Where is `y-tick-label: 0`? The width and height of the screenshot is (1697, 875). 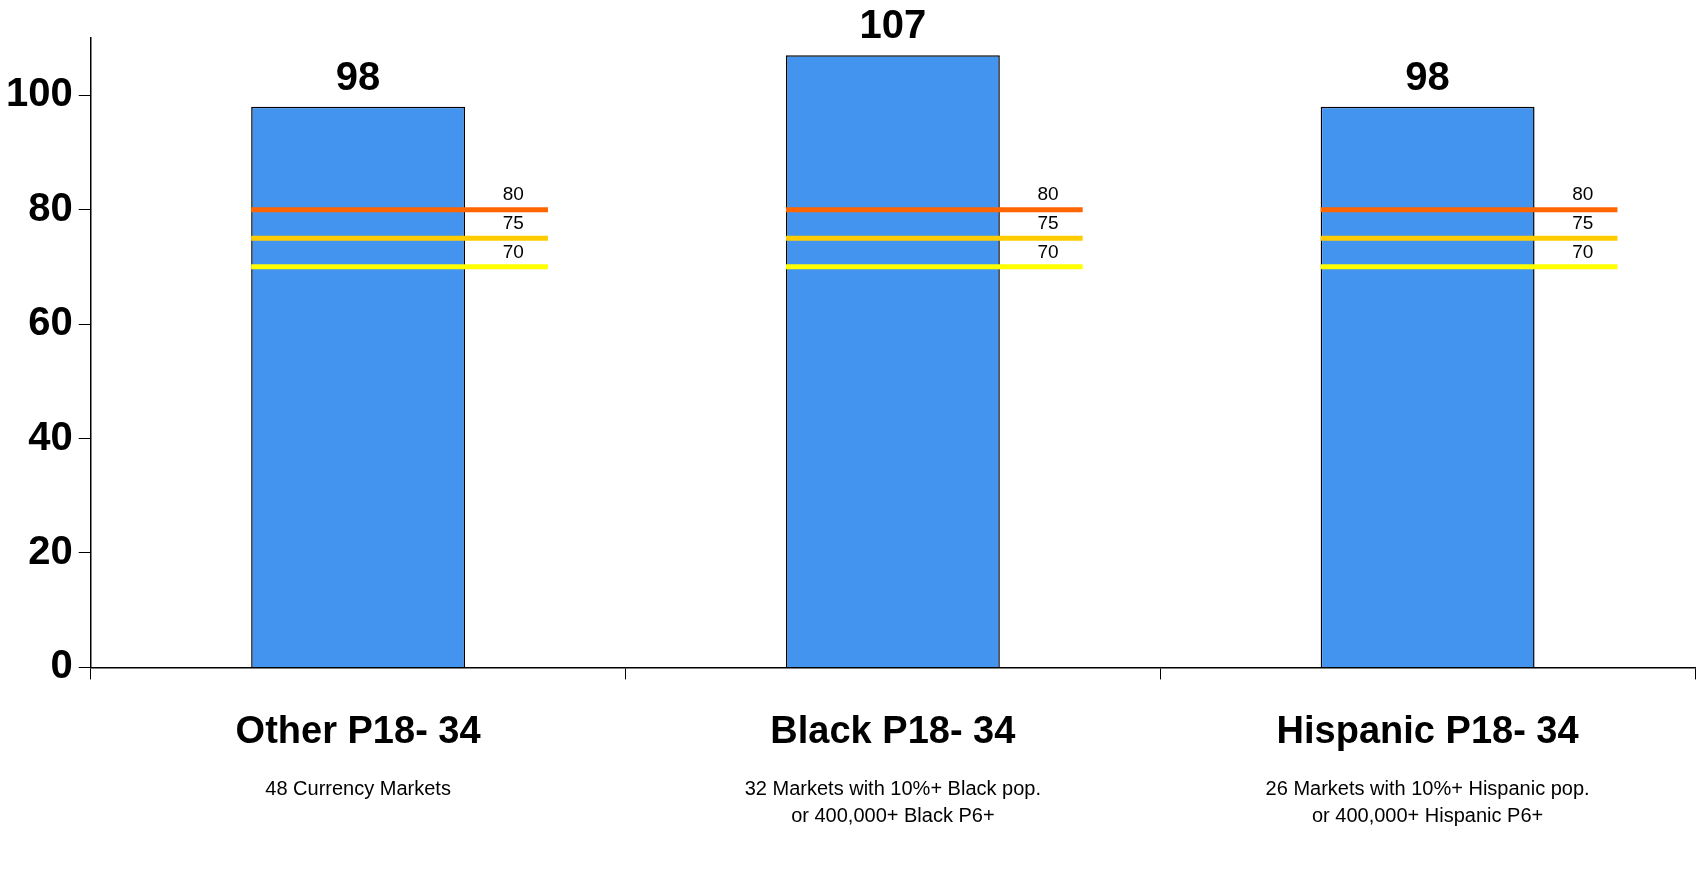
y-tick-label: 0 is located at coordinates (61, 664).